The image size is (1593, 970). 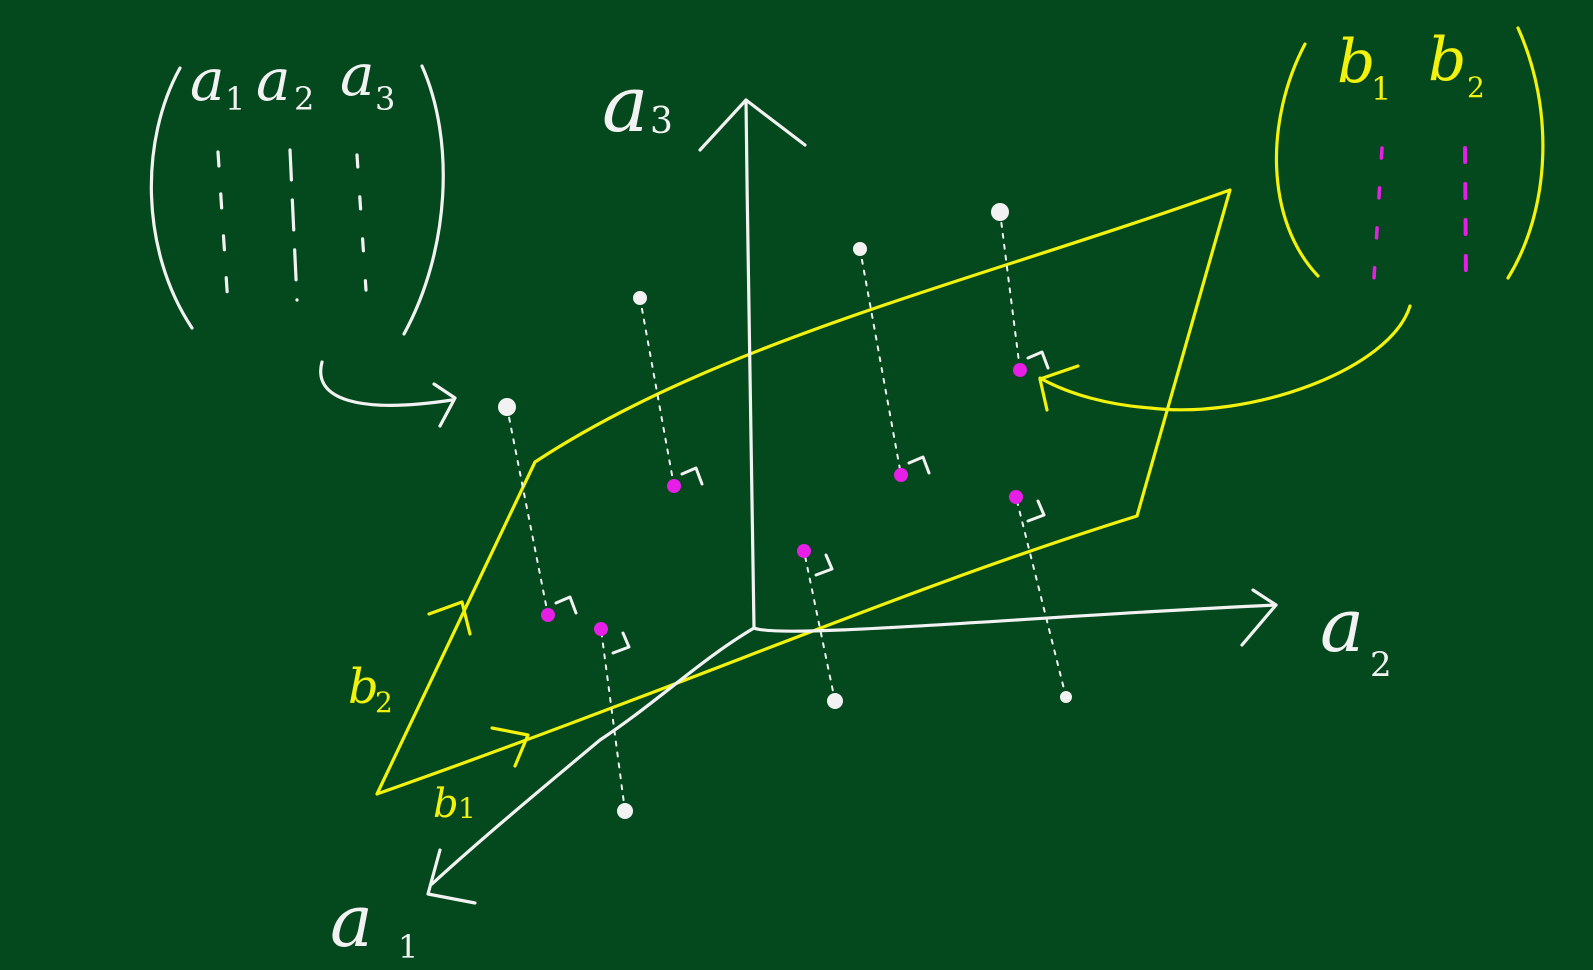 What do you see at coordinates (351, 921) in the screenshot?
I see `axis-a1-label-letter: a` at bounding box center [351, 921].